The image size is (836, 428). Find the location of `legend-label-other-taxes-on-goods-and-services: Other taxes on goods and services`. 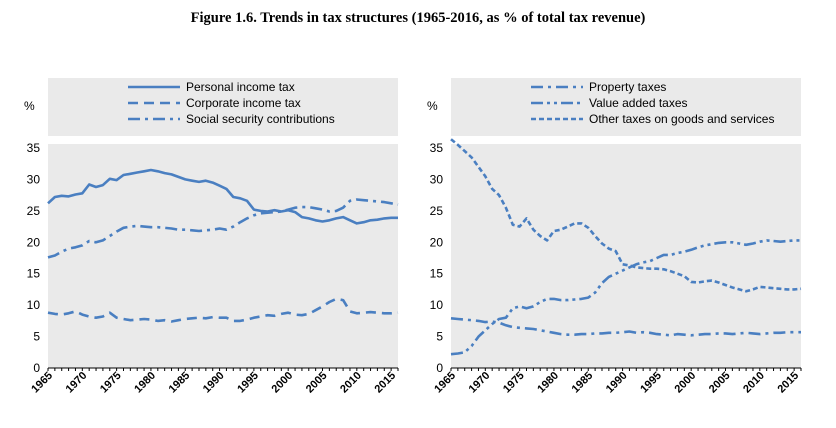

legend-label-other-taxes-on-goods-and-services: Other taxes on goods and services is located at coordinates (681, 119).